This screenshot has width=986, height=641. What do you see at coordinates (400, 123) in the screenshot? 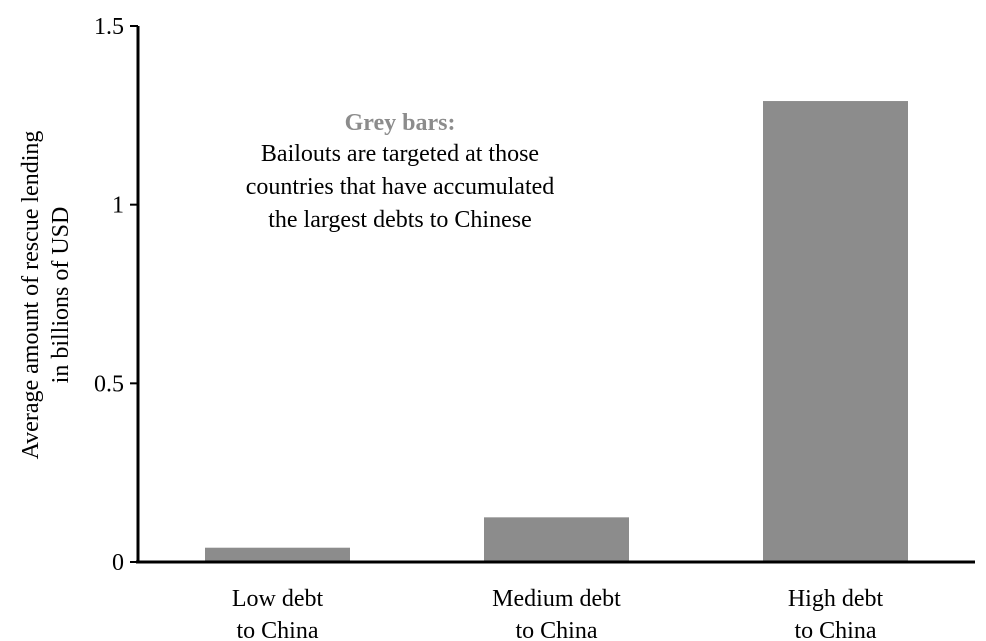
I see `annotation-title: Grey bars:` at bounding box center [400, 123].